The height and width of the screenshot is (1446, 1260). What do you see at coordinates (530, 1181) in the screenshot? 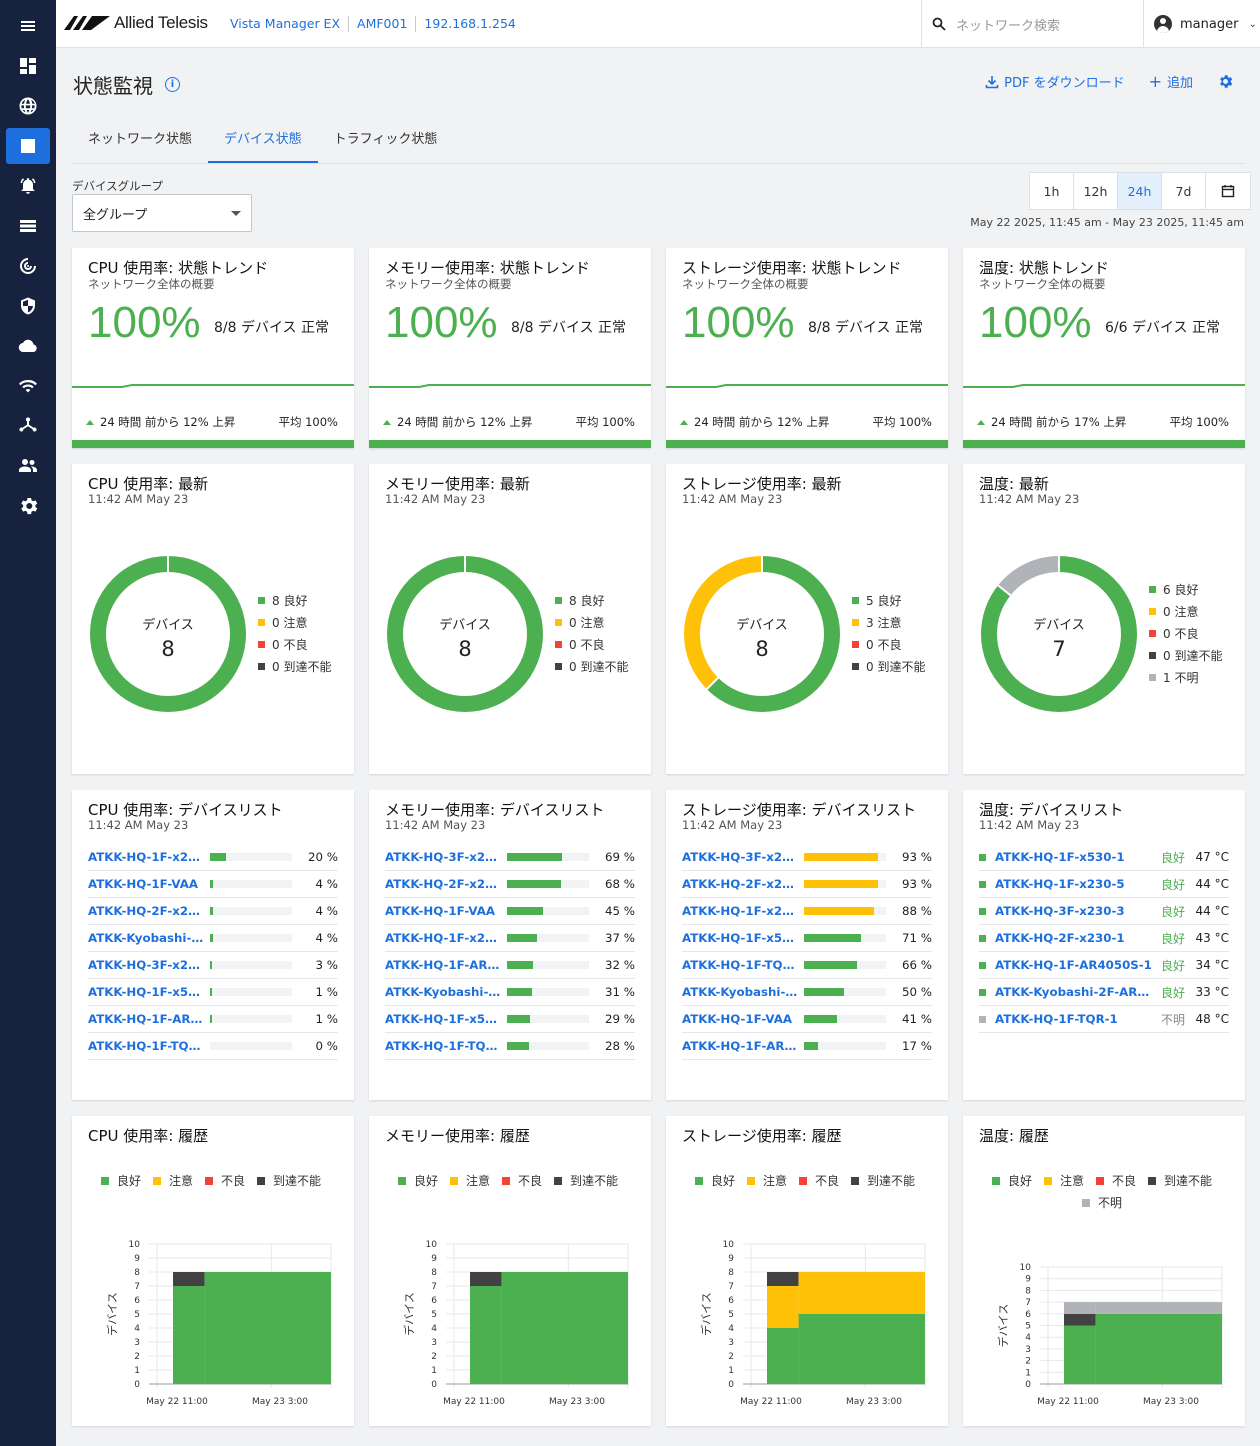
I see `legend-text: 不良` at bounding box center [530, 1181].